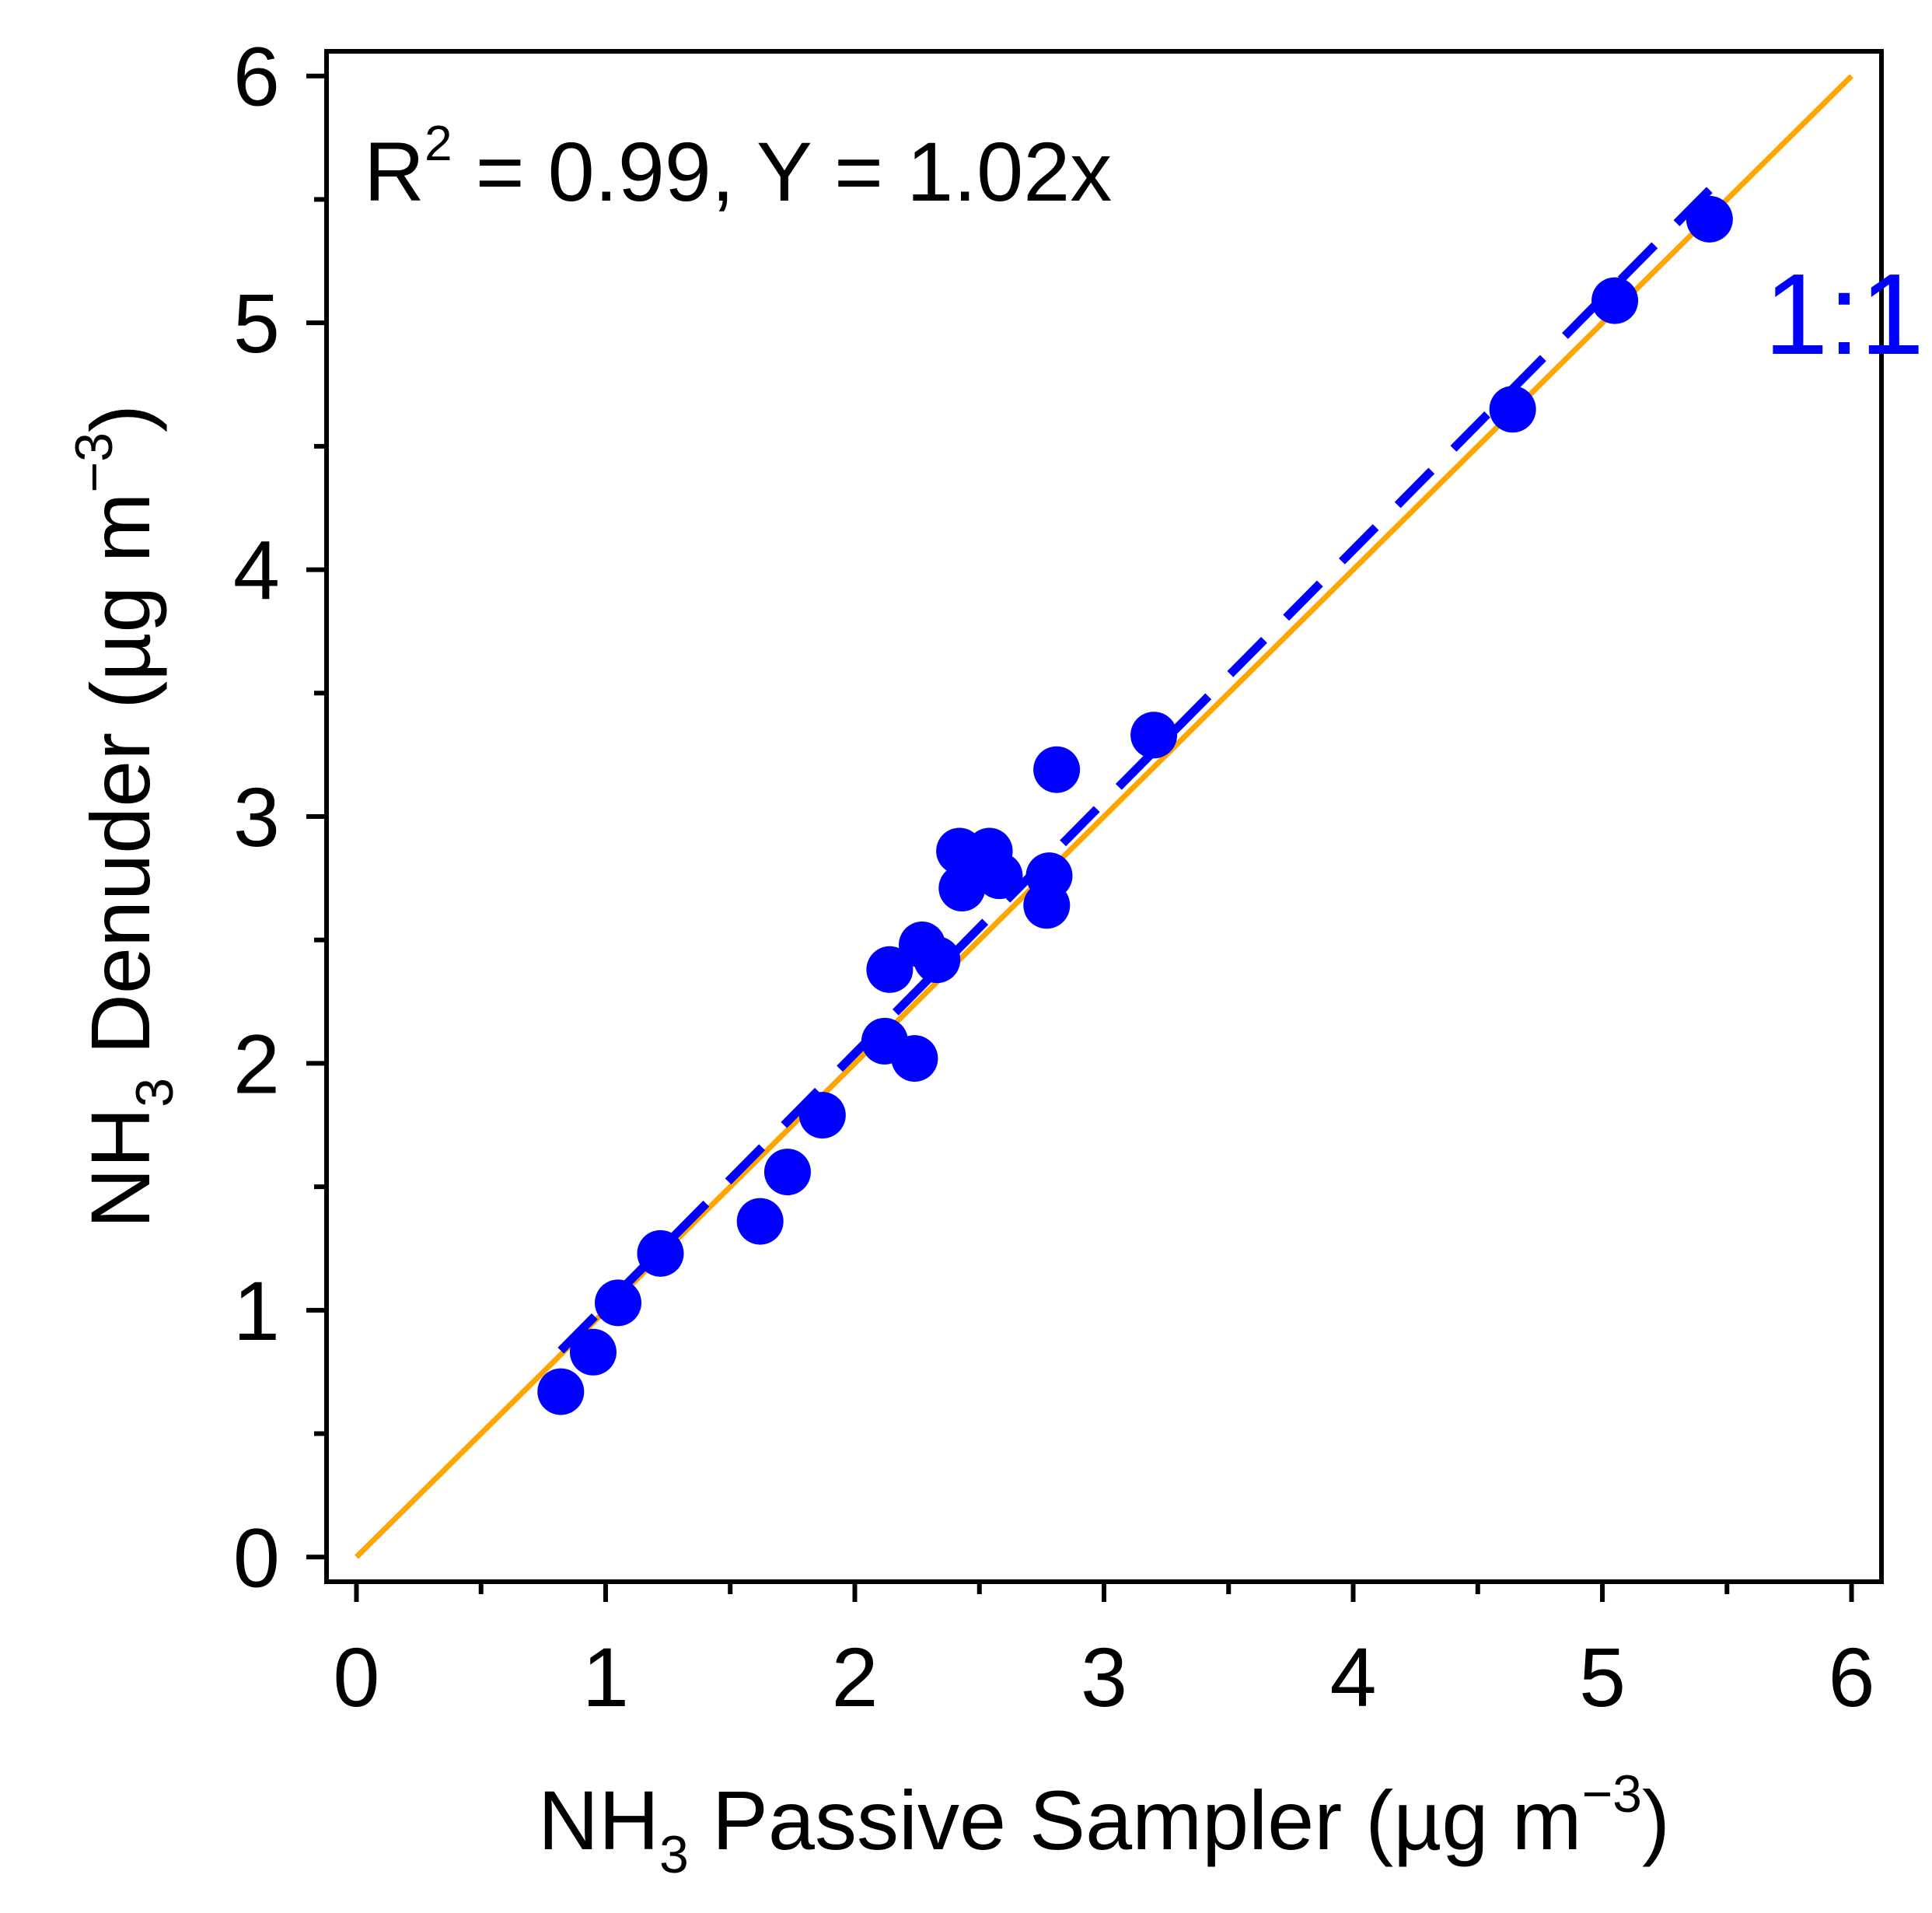  I want to click on x-label-text: Passive Sampler (µg m, so click(1135, 1820).